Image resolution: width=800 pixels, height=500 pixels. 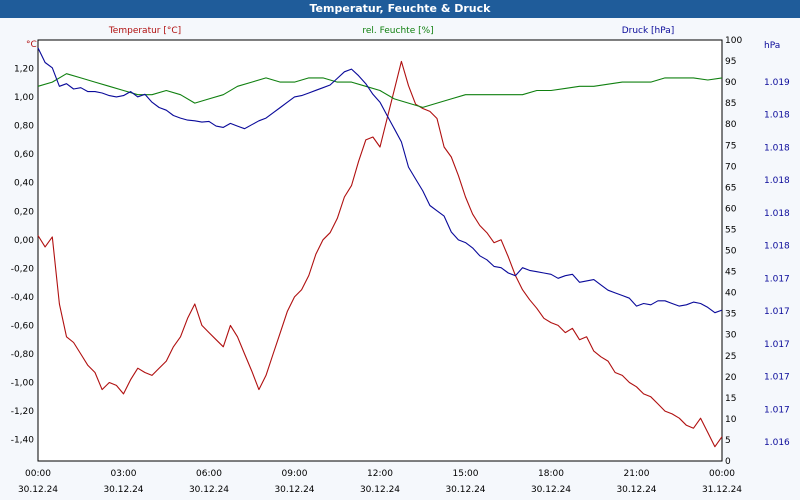 I want to click on humidity-tick-label: 15, so click(x=730, y=399).